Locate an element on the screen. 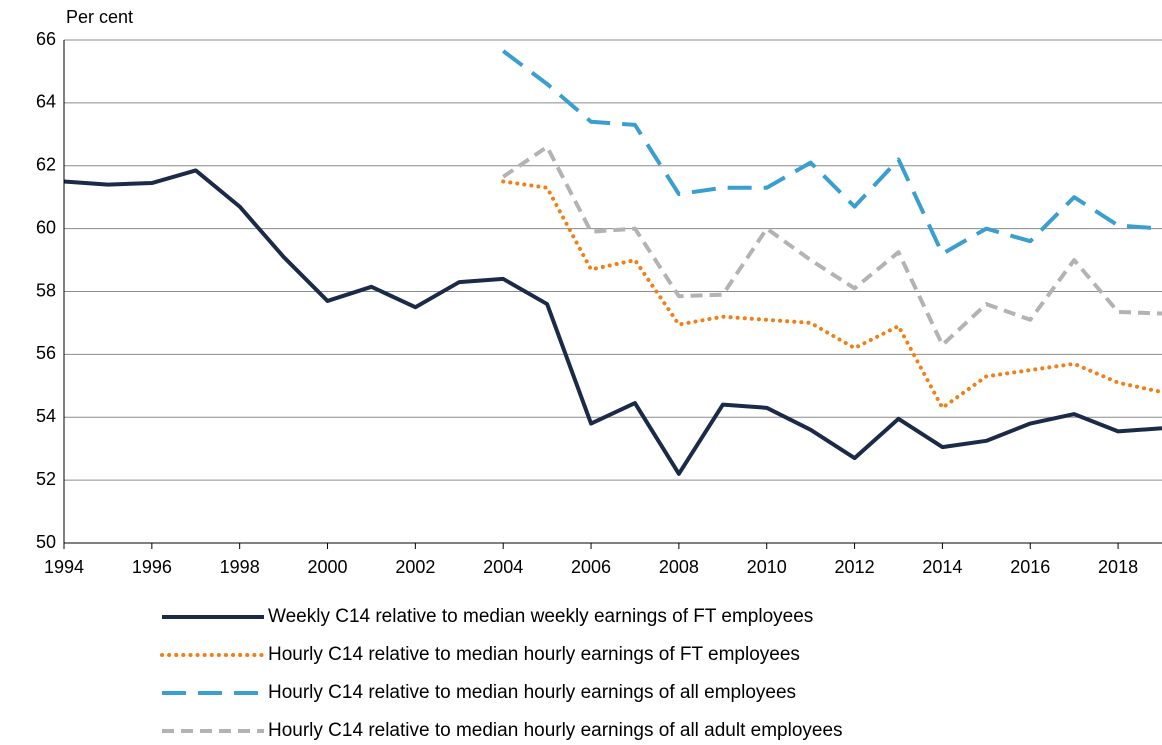 The width and height of the screenshot is (1162, 745). y-tick-label: 64 is located at coordinates (46, 102).